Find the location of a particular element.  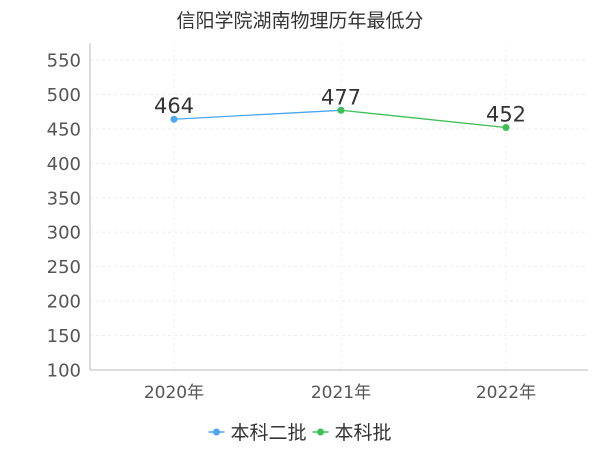

legend-item: 本科二批 is located at coordinates (257, 433).